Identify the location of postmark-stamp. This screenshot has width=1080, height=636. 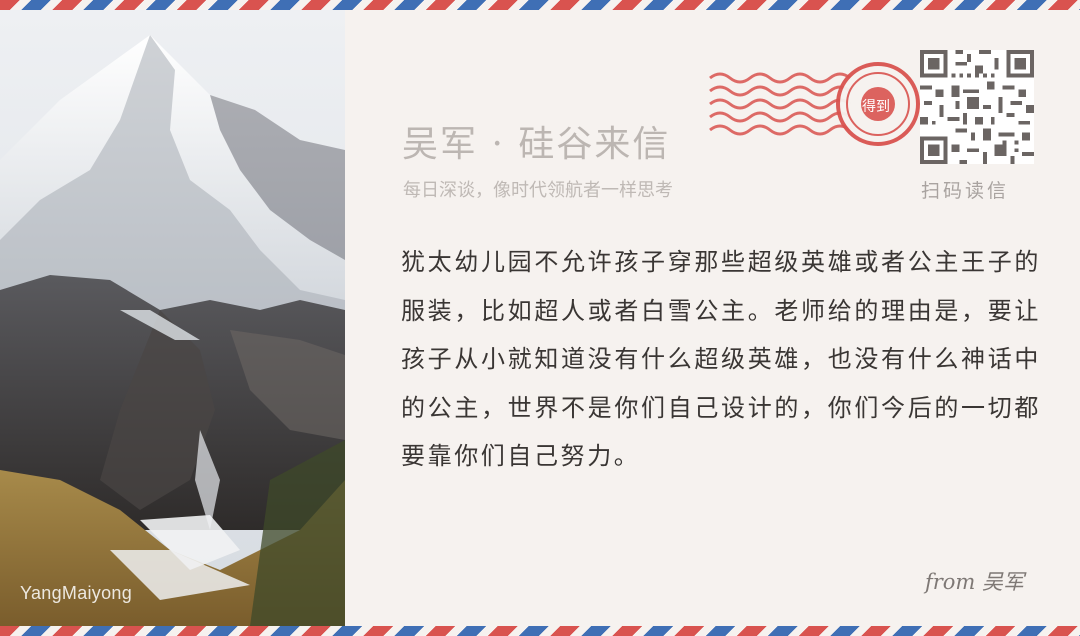
(814, 104).